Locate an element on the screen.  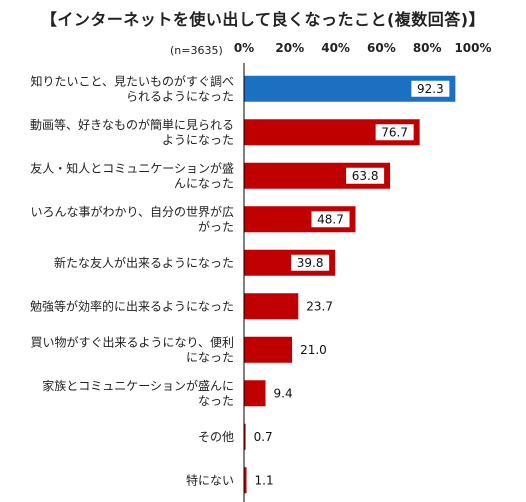
data-label: 9.4 is located at coordinates (283, 393).